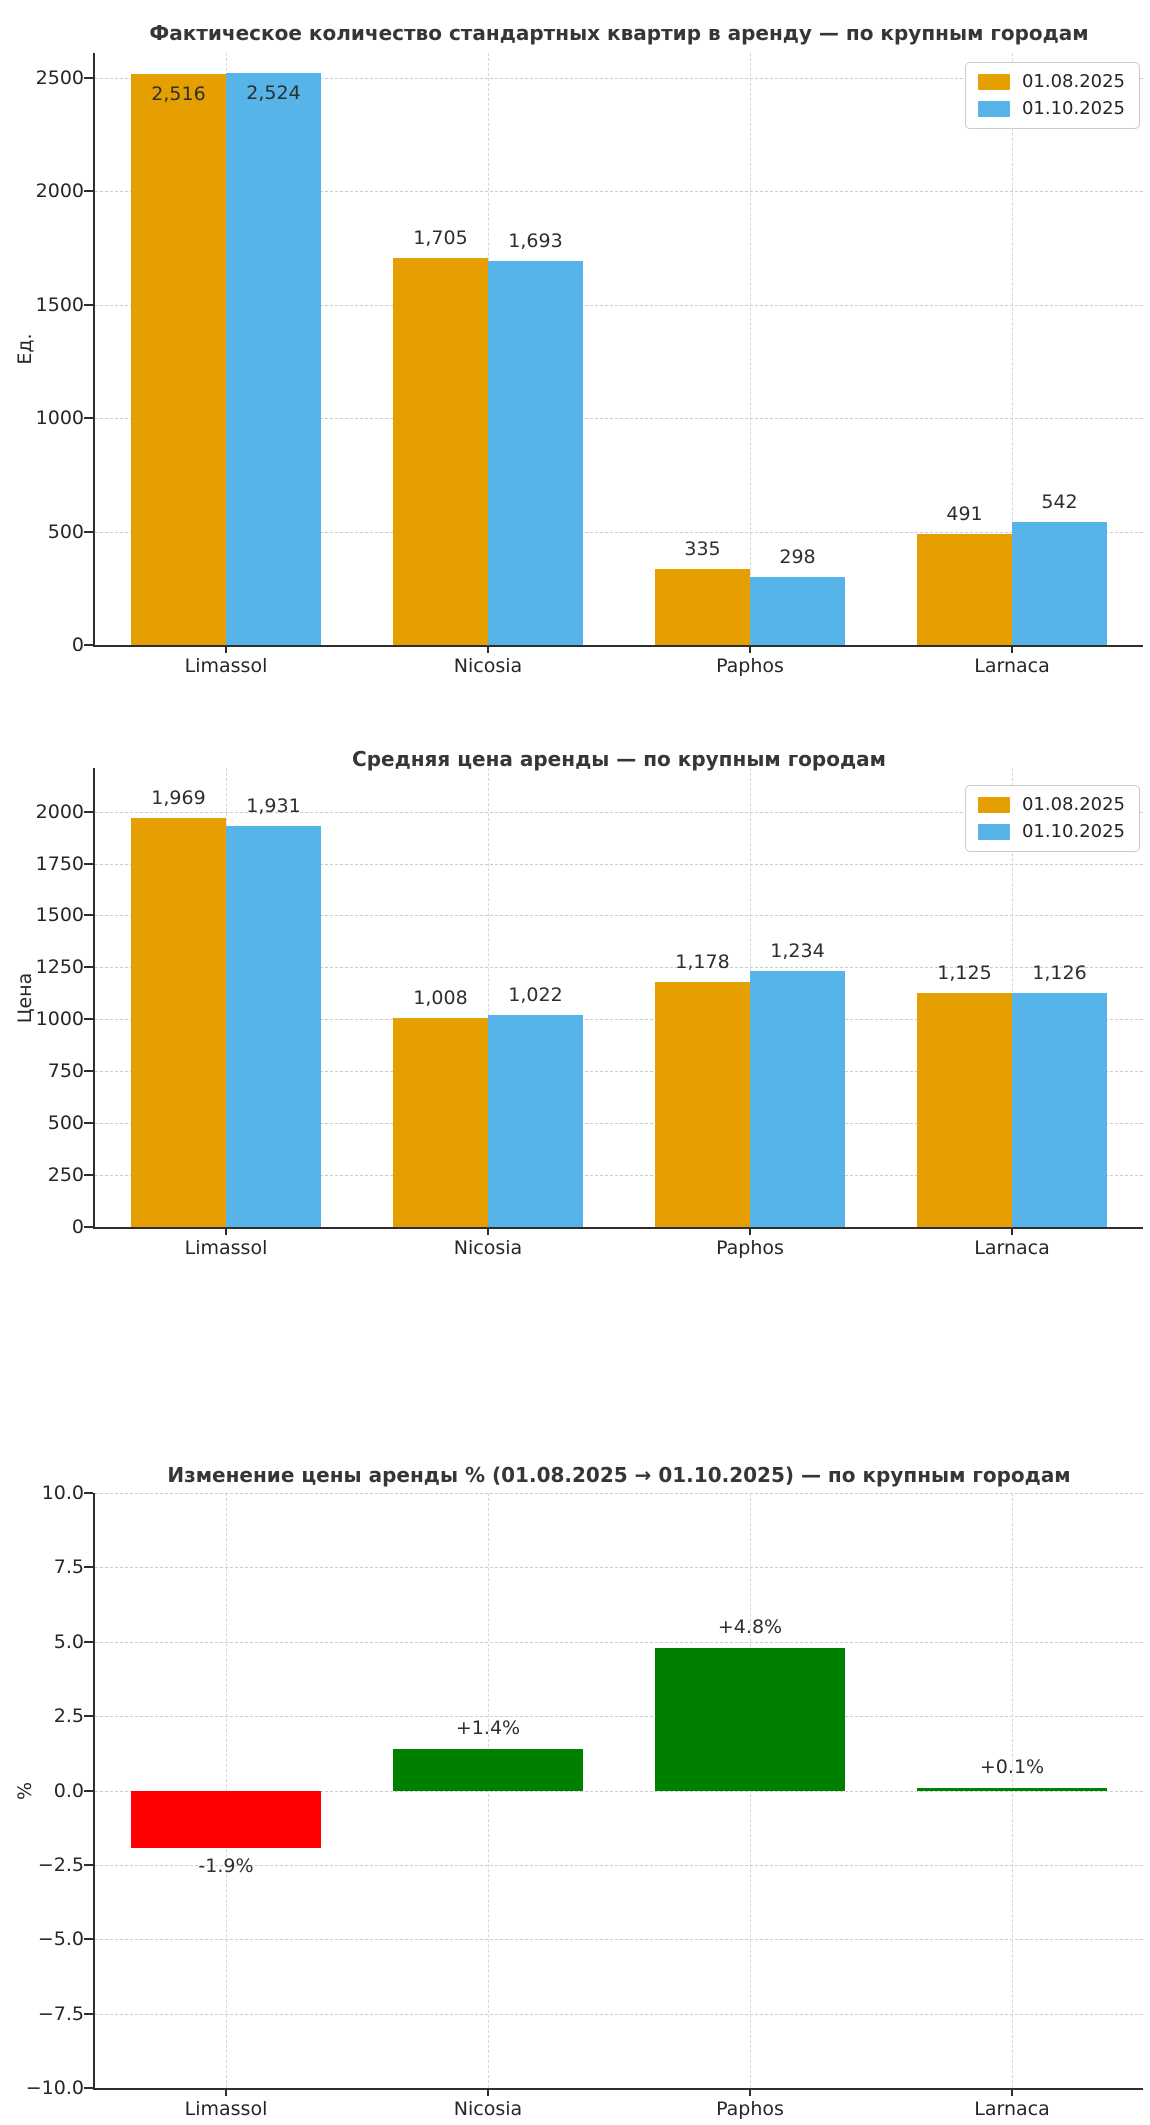 The width and height of the screenshot is (1150, 2125). I want to click on y-tick-label: 1000, so click(59, 418).